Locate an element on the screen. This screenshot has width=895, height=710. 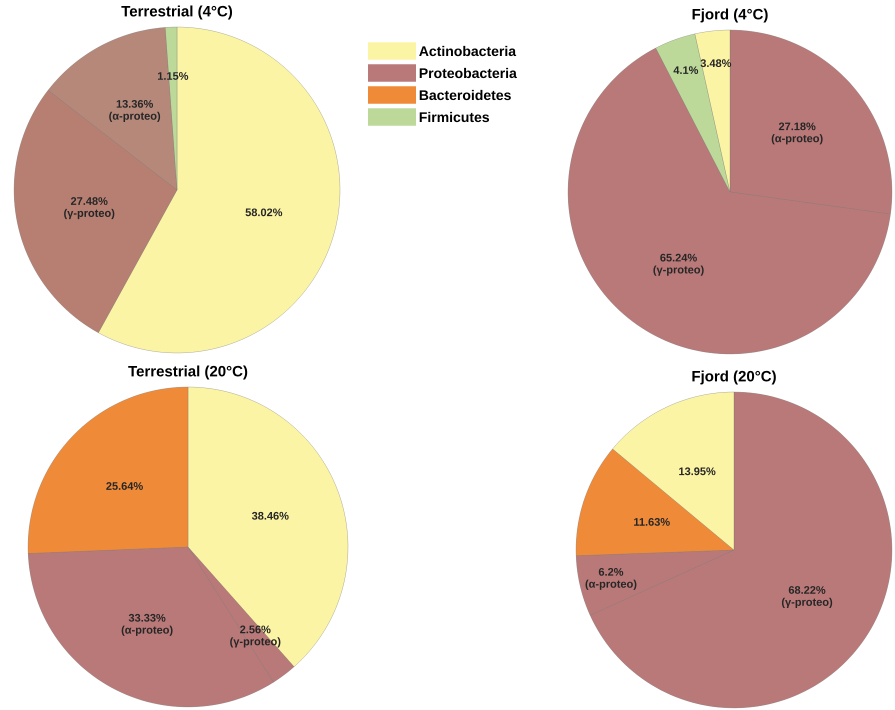
data-label: 38.46% is located at coordinates (270, 516).